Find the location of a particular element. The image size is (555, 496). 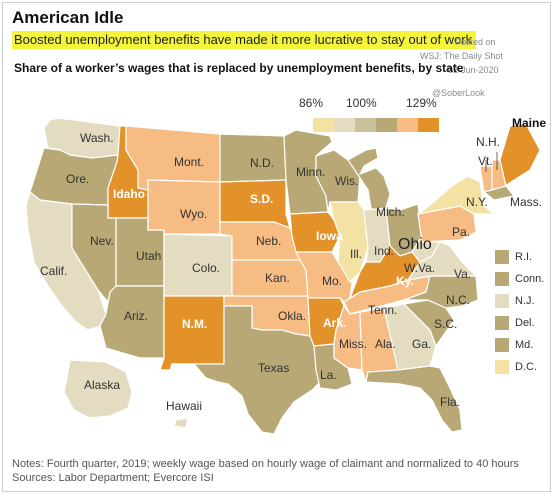

legend-label: Del. is located at coordinates (525, 323).